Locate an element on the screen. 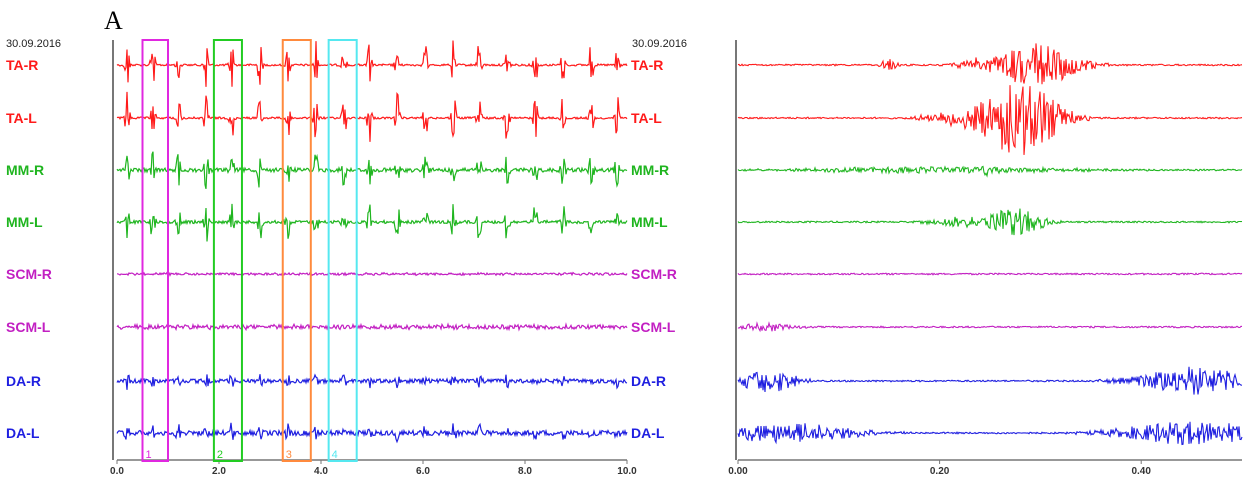  detail-trace-da-l is located at coordinates (990, 433).